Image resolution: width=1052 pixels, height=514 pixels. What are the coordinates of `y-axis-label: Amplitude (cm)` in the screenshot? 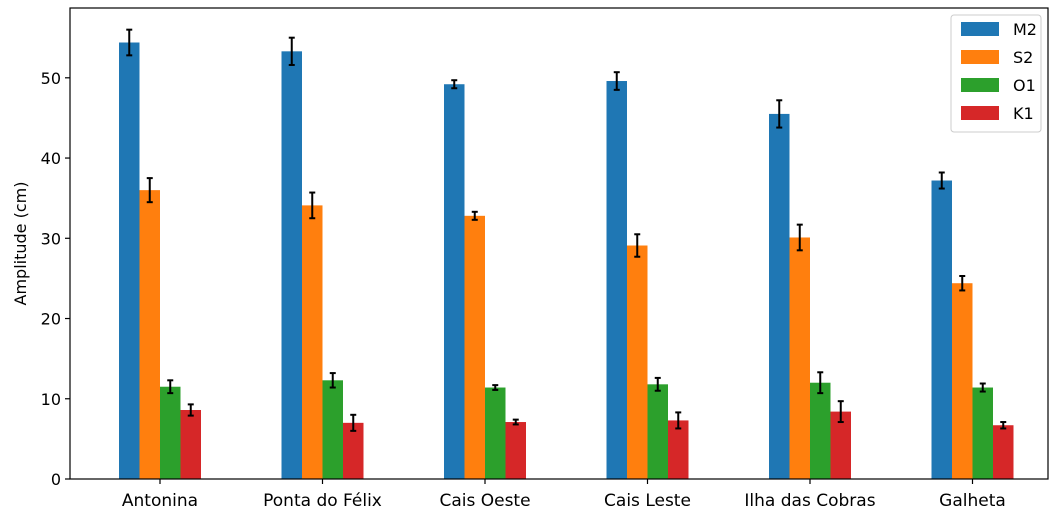 It's located at (20, 244).